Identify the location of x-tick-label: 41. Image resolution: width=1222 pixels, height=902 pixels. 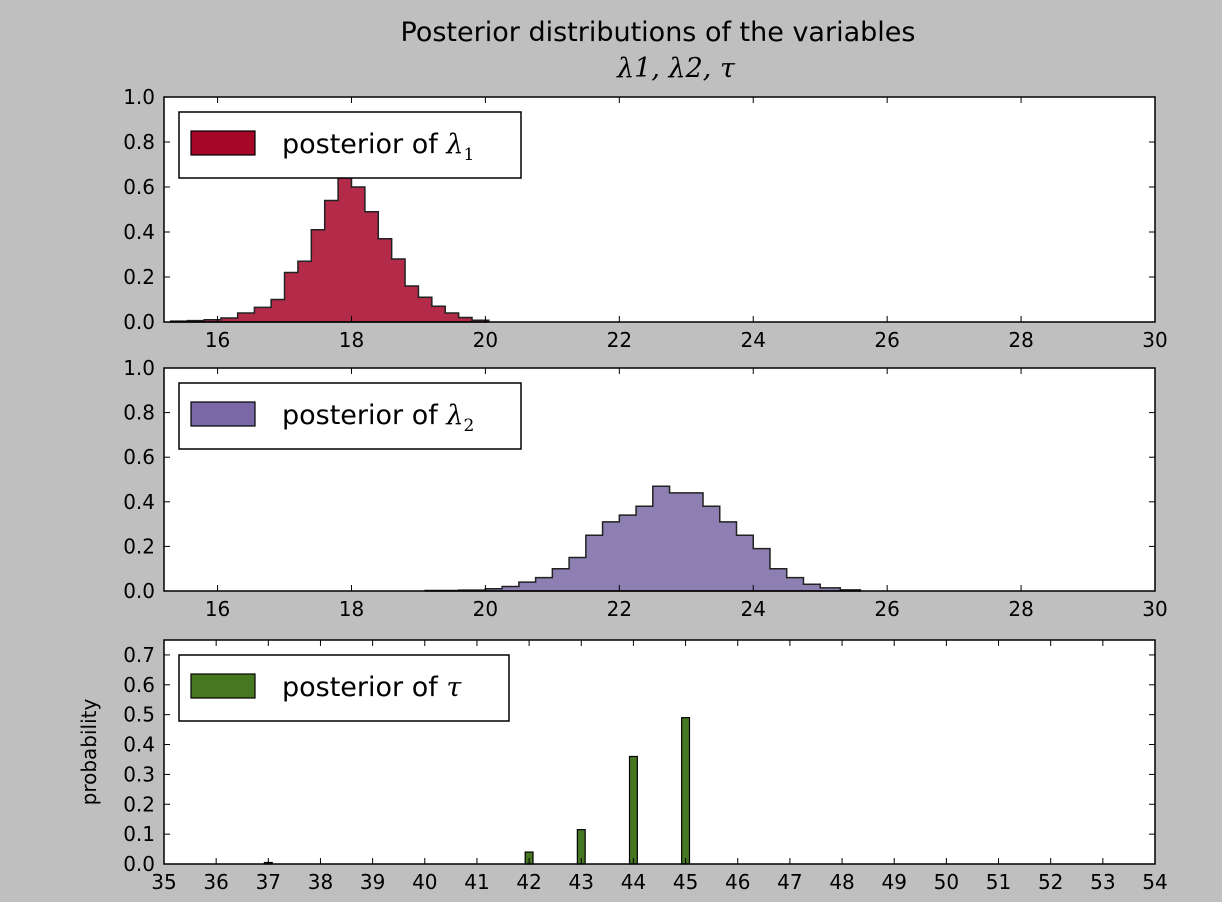
(476, 882).